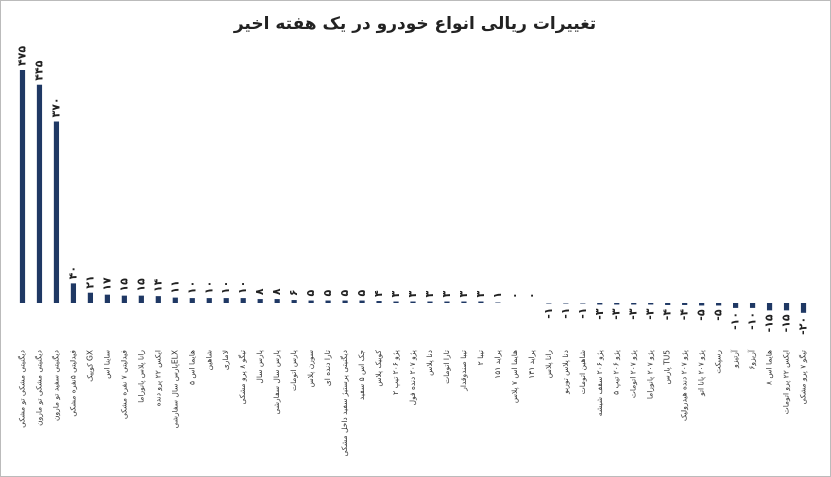  Describe the element at coordinates (497, 364) in the screenshot. I see `x-tick-label: پراید ۱۵۱` at that location.